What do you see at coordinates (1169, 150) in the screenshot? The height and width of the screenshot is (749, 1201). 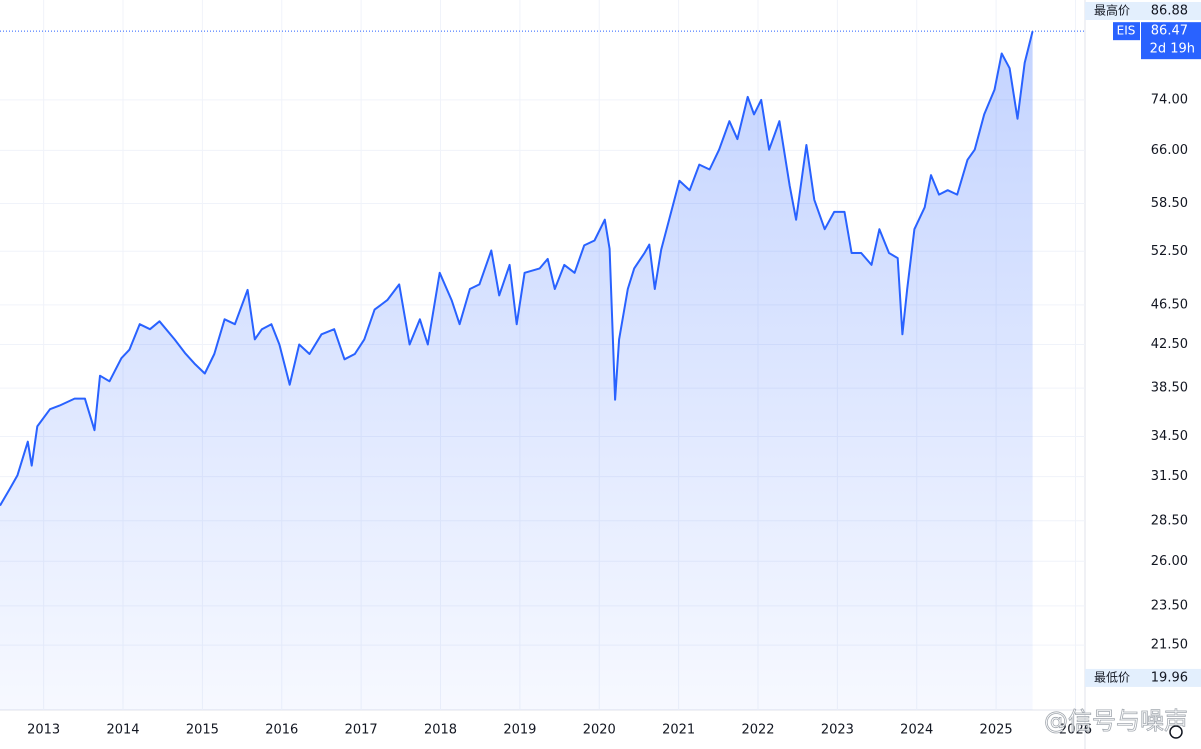 I see `y-tick-label: 66.00` at bounding box center [1169, 150].